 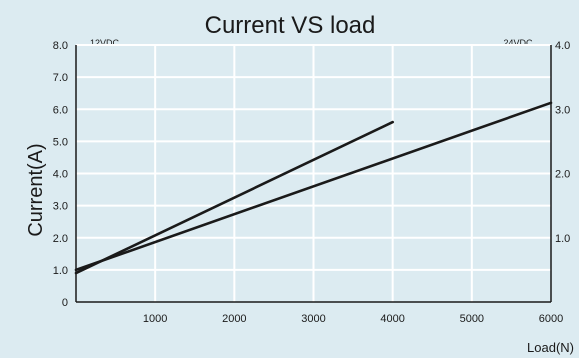 I want to click on x-tick-label: 3000, so click(x=313, y=319).